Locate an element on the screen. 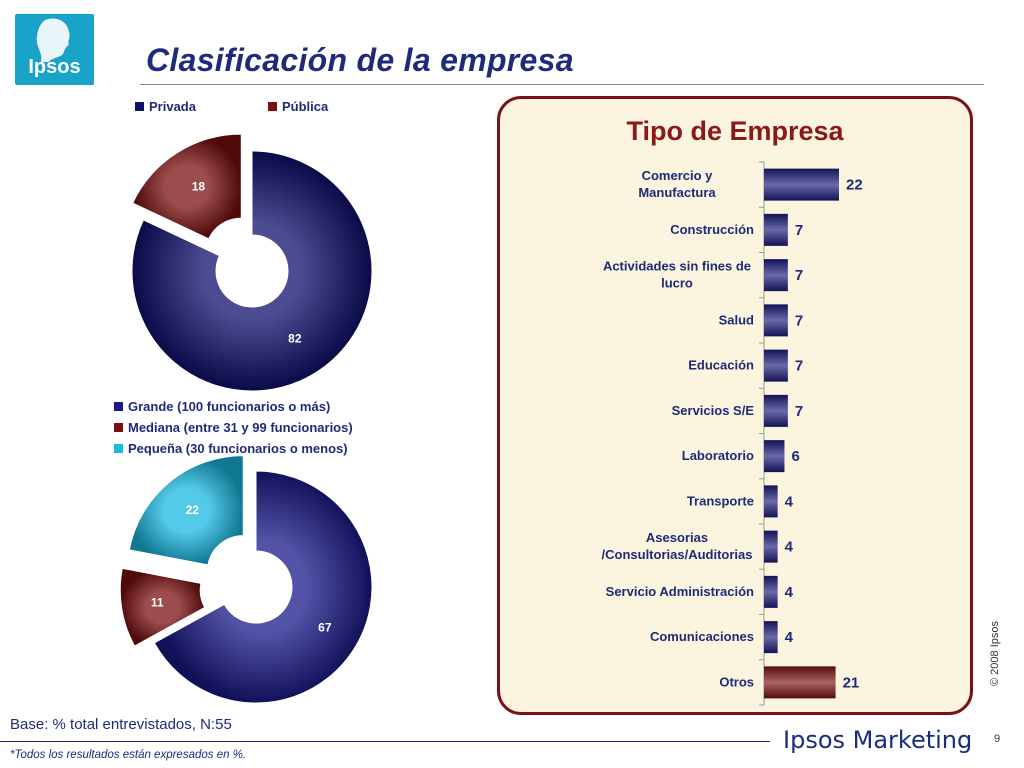  bar-category-label-9: Servicio Administración is located at coordinates (680, 591).